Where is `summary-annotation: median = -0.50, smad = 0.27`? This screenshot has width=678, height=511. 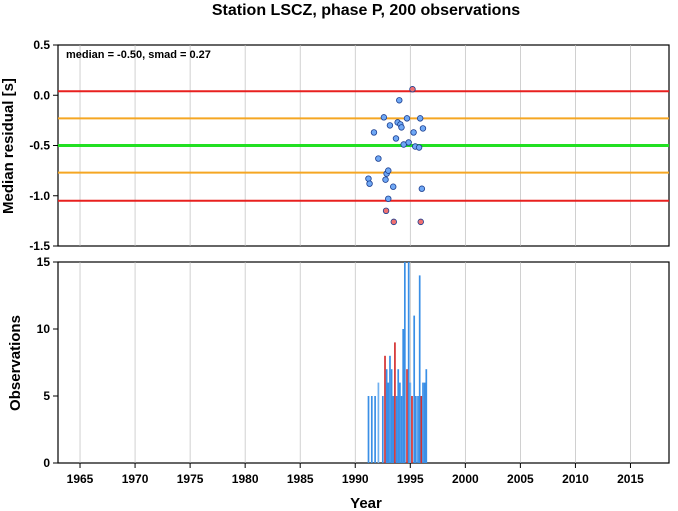
summary-annotation: median = -0.50, smad = 0.27 is located at coordinates (138, 55).